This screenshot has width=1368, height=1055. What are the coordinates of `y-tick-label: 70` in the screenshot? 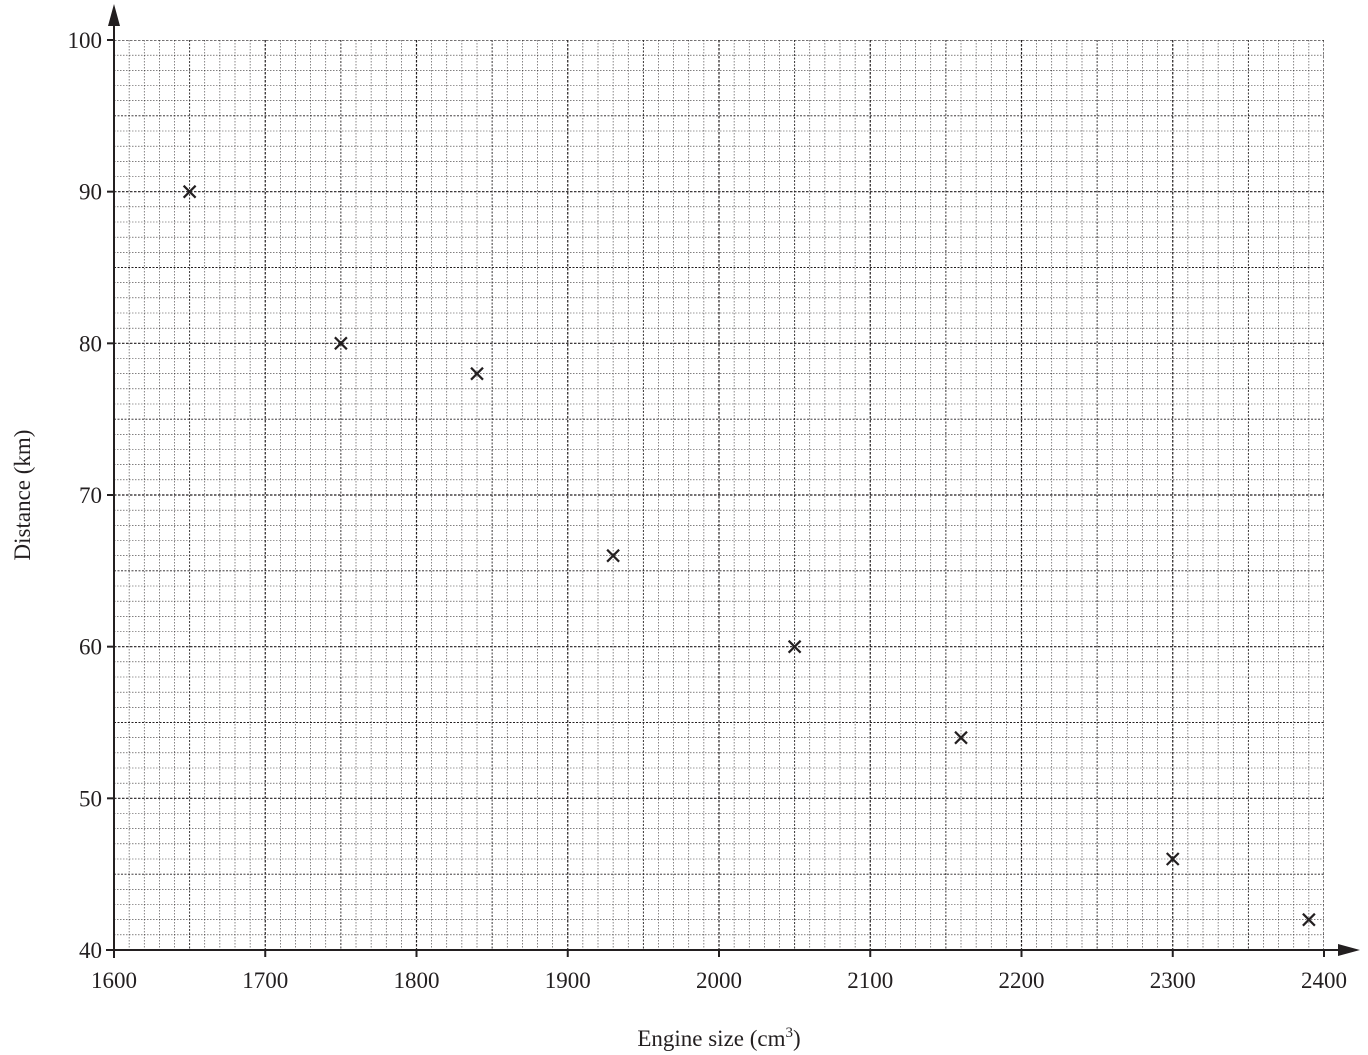 It's located at (90, 495).